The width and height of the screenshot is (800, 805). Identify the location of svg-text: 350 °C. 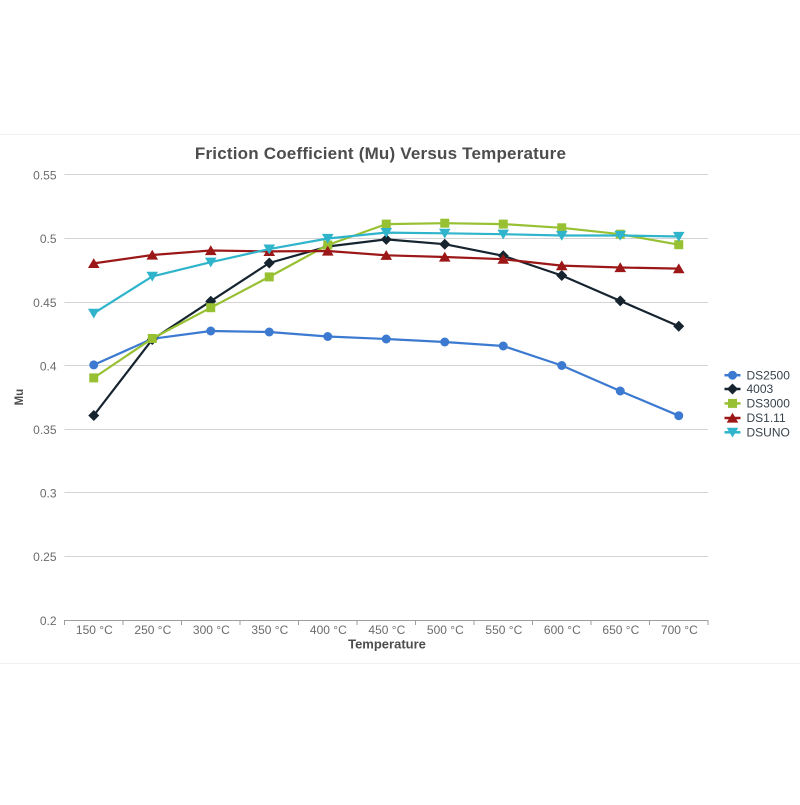
(269, 630).